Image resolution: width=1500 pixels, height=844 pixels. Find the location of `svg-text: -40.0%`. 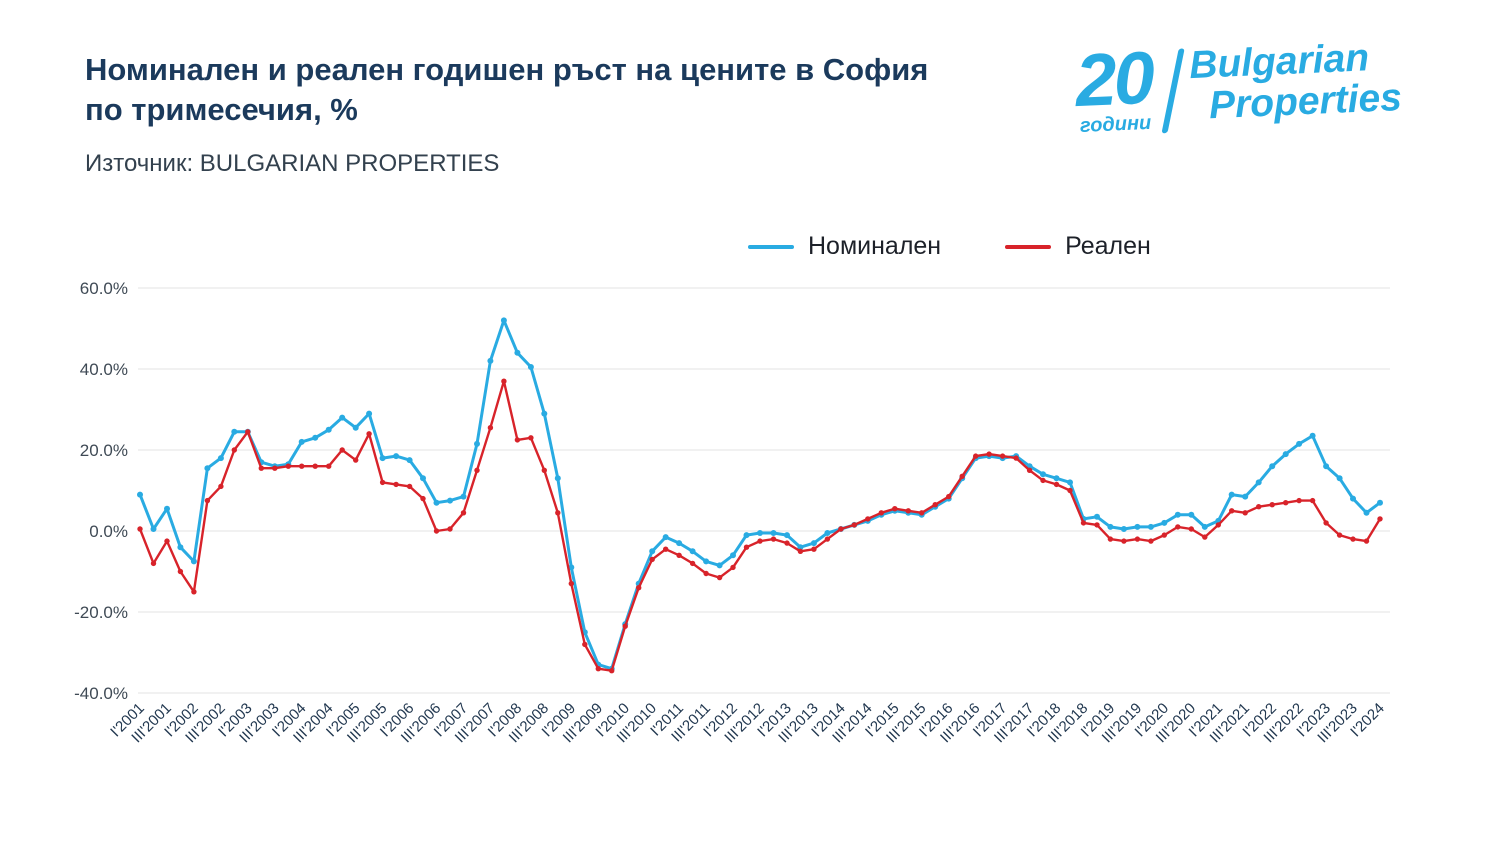

svg-text: -40.0% is located at coordinates (101, 693).